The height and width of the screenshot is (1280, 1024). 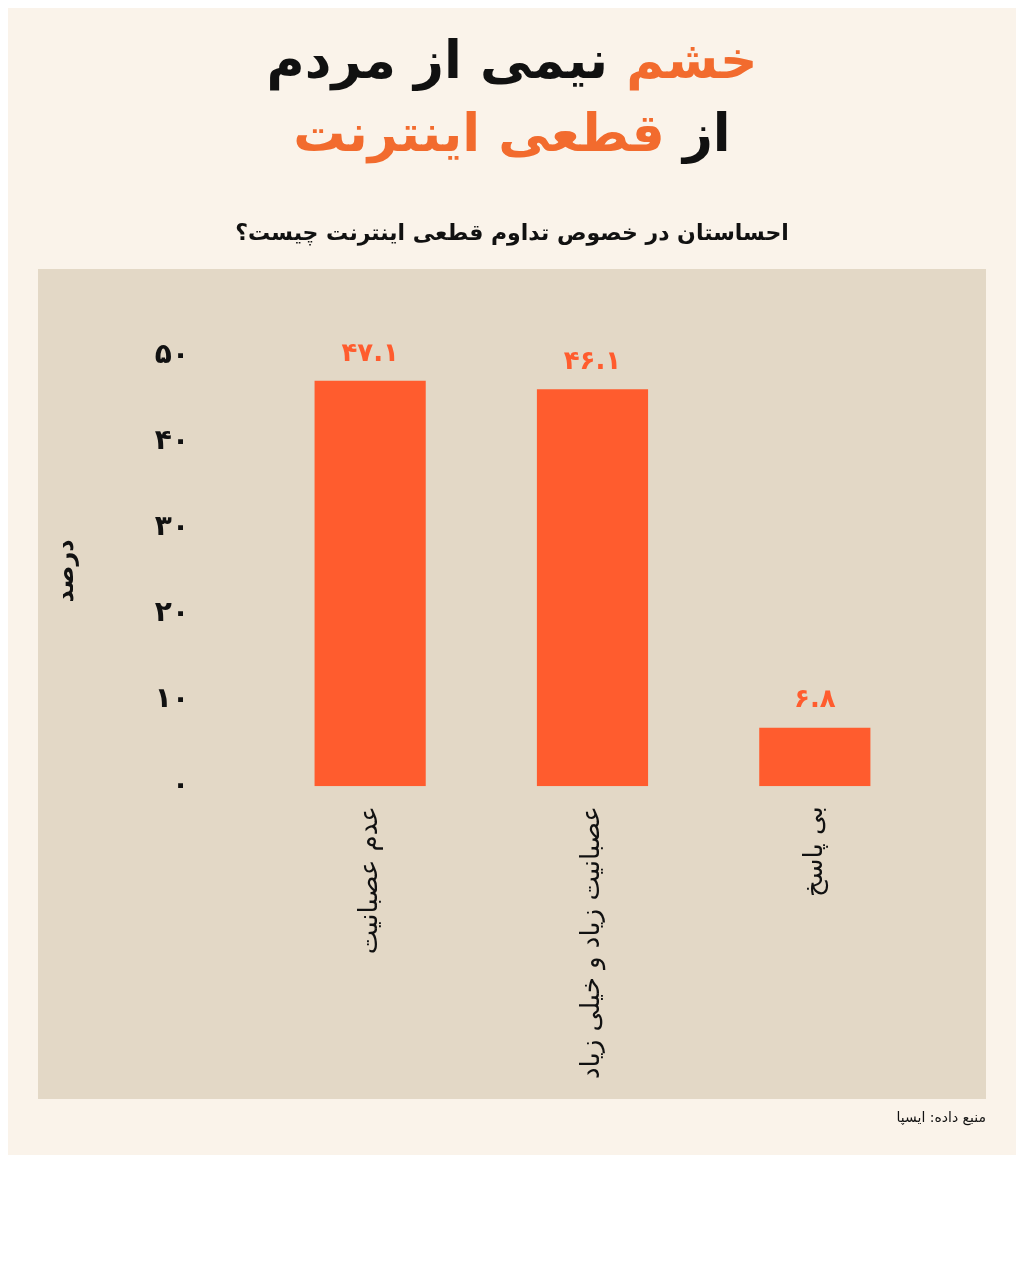 I want to click on data-label: ۶.۸, so click(x=815, y=697).